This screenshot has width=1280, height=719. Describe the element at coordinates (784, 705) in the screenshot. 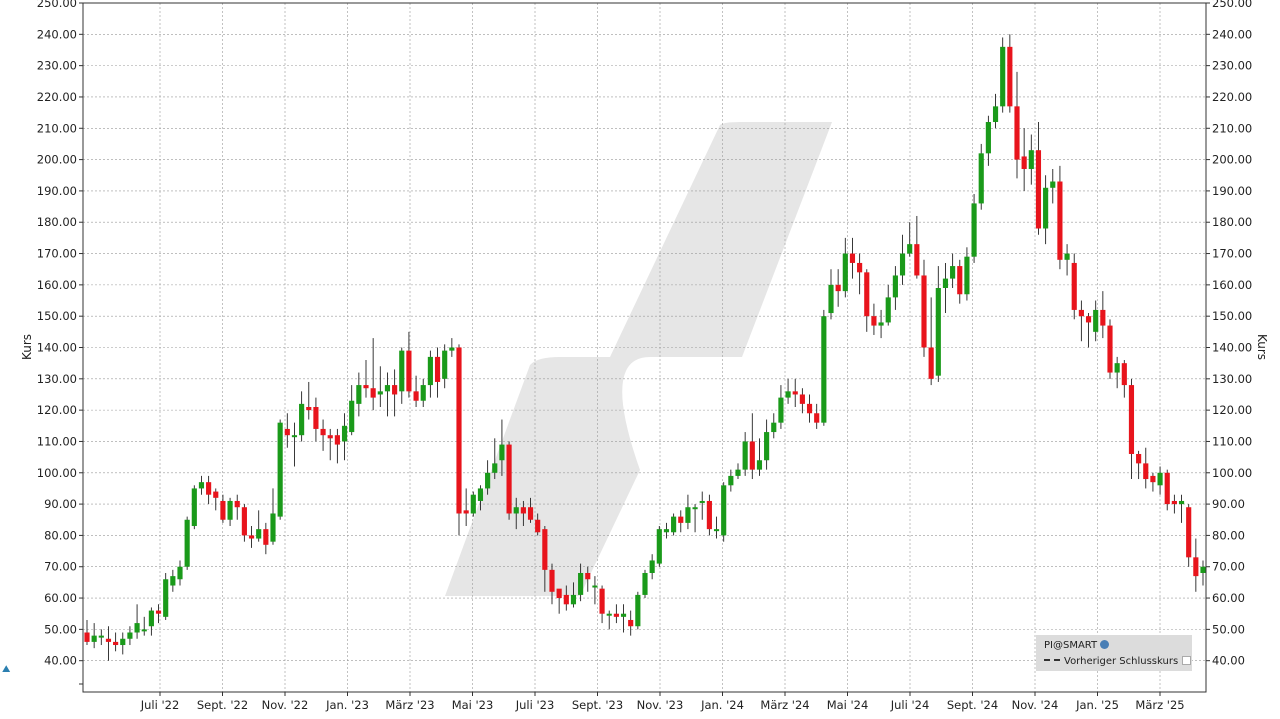

I see `x-tick-label: März '24` at that location.